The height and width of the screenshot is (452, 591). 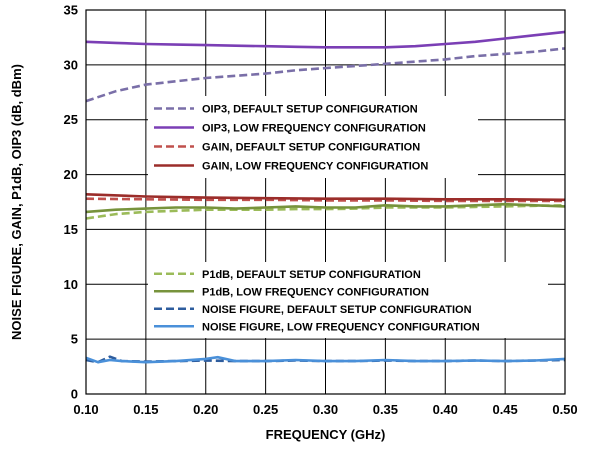 What do you see at coordinates (145, 409) in the screenshot?
I see `x-tick-label: 0.15` at bounding box center [145, 409].